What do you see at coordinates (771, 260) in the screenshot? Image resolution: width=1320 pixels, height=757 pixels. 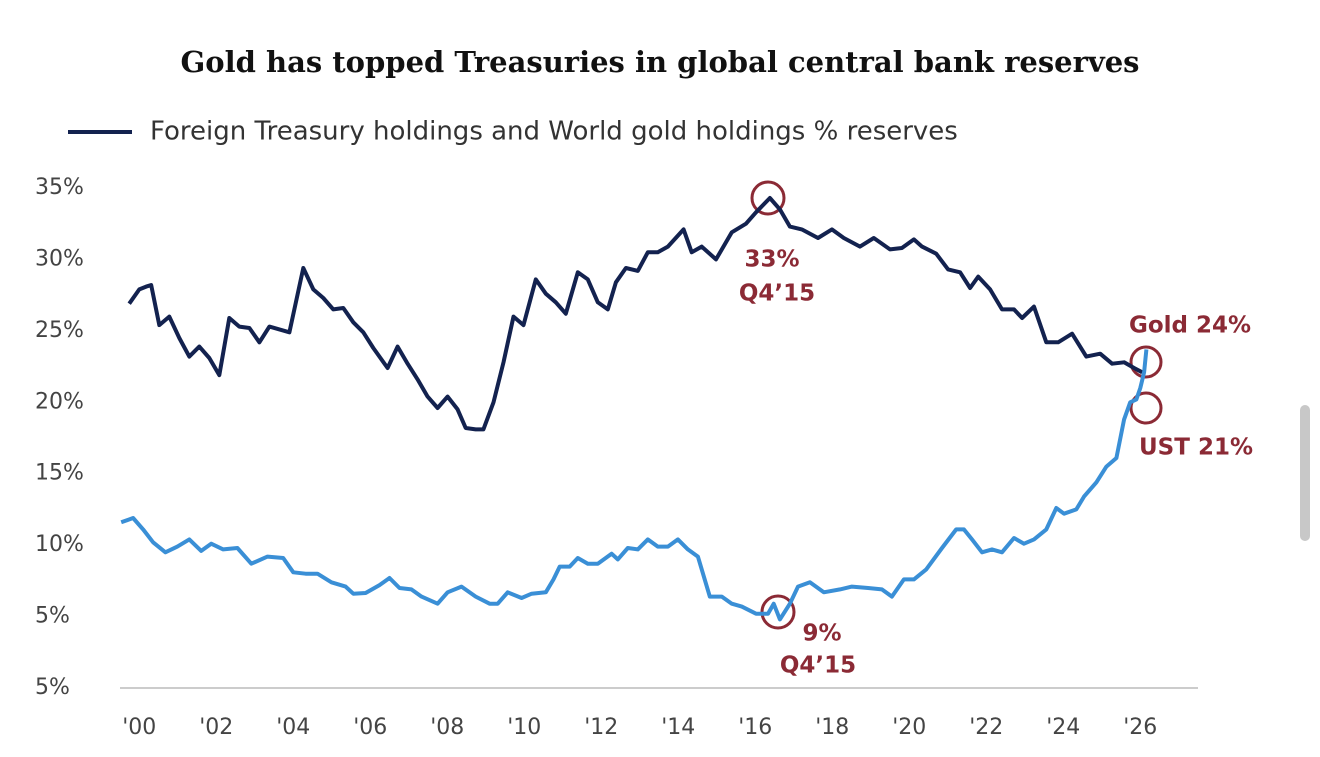 I see `annotation: 33%` at bounding box center [771, 260].